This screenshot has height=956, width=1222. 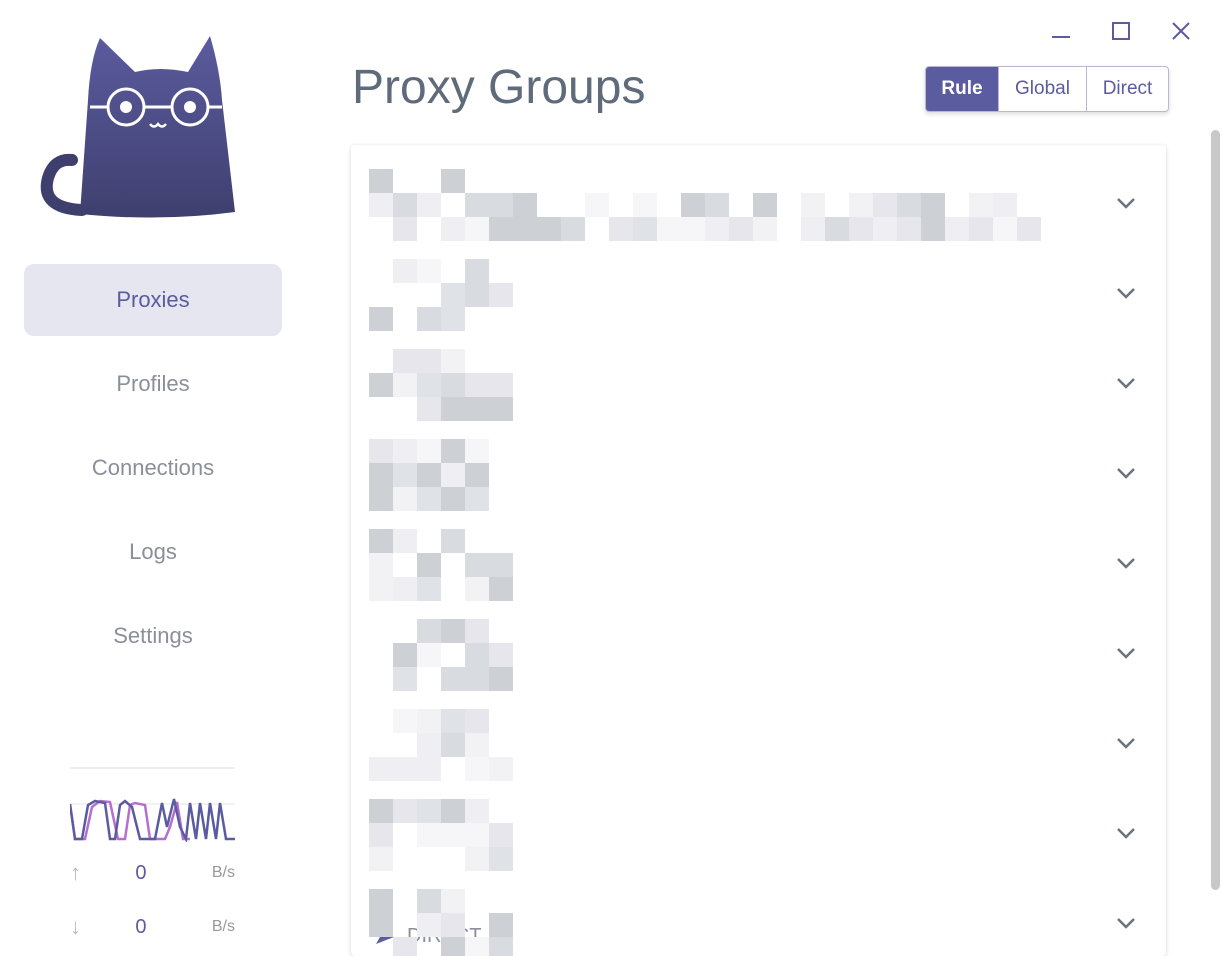 What do you see at coordinates (1061, 31) in the screenshot?
I see `minimize-button` at bounding box center [1061, 31].